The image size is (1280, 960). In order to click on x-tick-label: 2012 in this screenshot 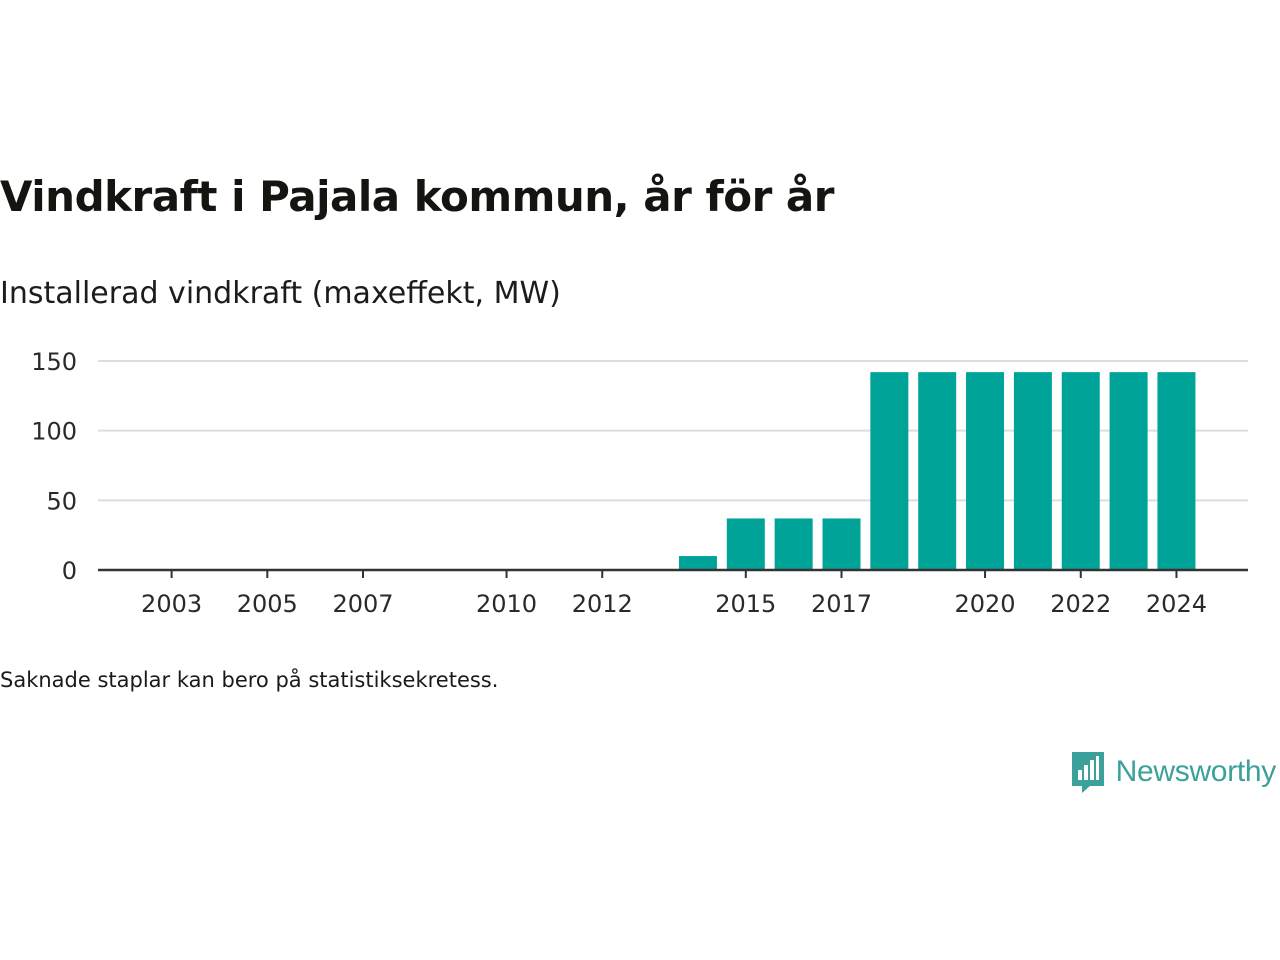, I will do `click(602, 604)`.